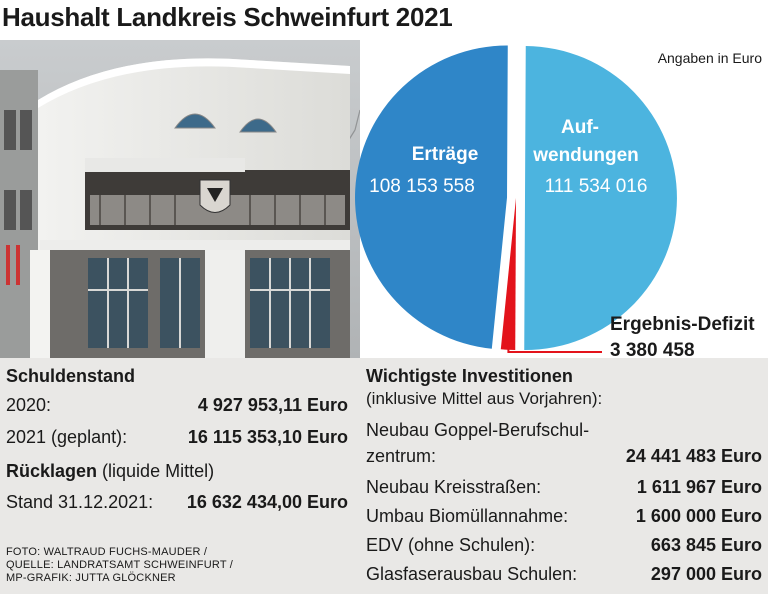 This screenshot has height=594, width=768. I want to click on unit-note: Angaben in Euro, so click(709, 58).